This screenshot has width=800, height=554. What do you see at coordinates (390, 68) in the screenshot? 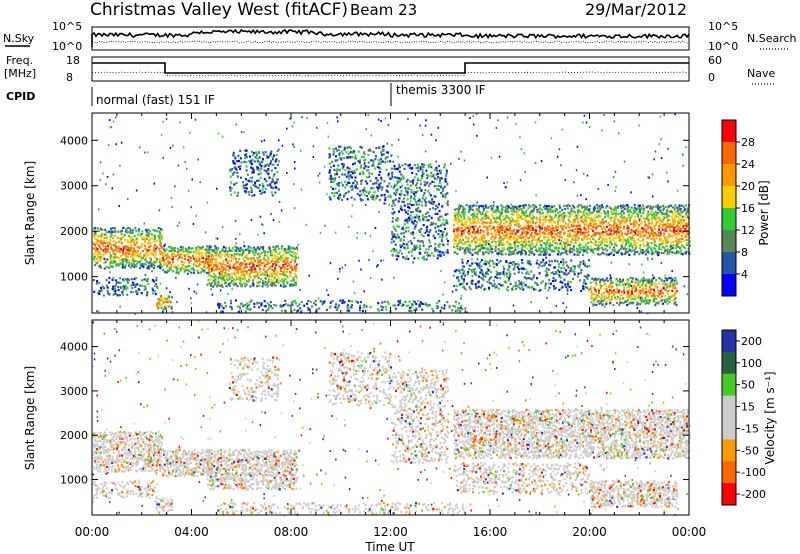
I see `freq-trace` at bounding box center [390, 68].